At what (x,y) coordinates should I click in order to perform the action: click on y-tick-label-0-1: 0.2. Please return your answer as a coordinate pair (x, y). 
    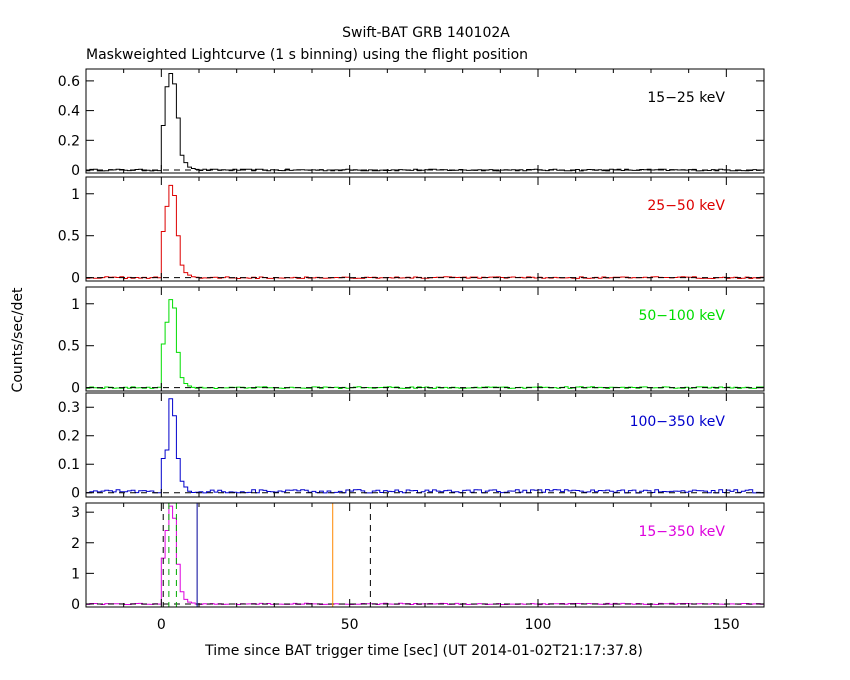
    Looking at the image, I should click on (69, 141).